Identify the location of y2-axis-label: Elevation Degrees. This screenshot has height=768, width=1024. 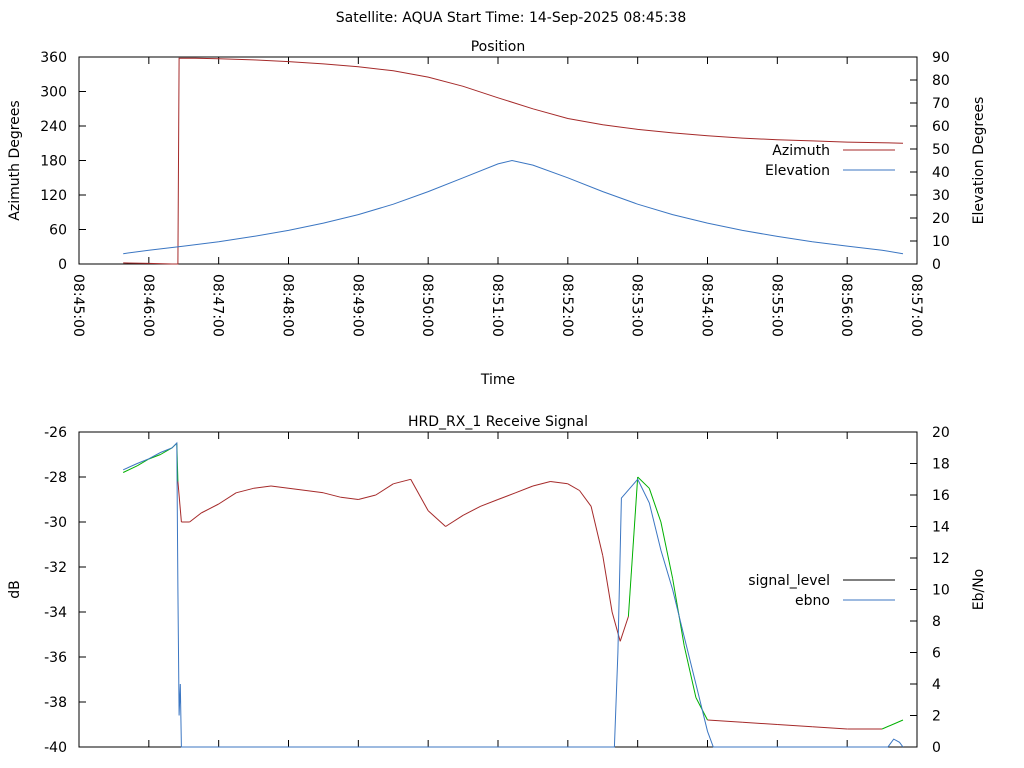
(979, 161).